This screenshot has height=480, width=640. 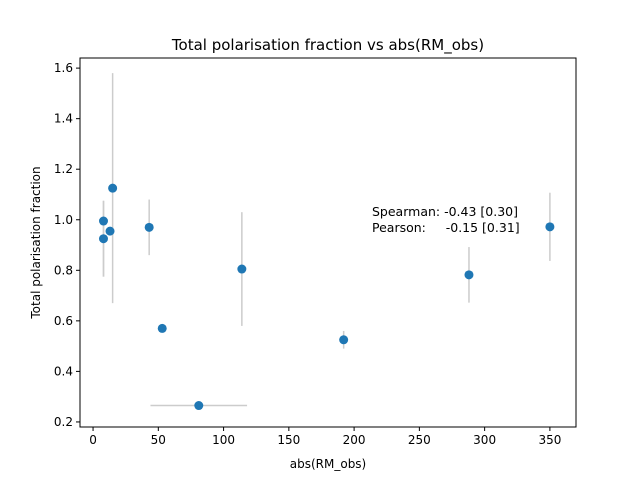 What do you see at coordinates (63, 169) in the screenshot?
I see `y-tick-label: 1.2` at bounding box center [63, 169].